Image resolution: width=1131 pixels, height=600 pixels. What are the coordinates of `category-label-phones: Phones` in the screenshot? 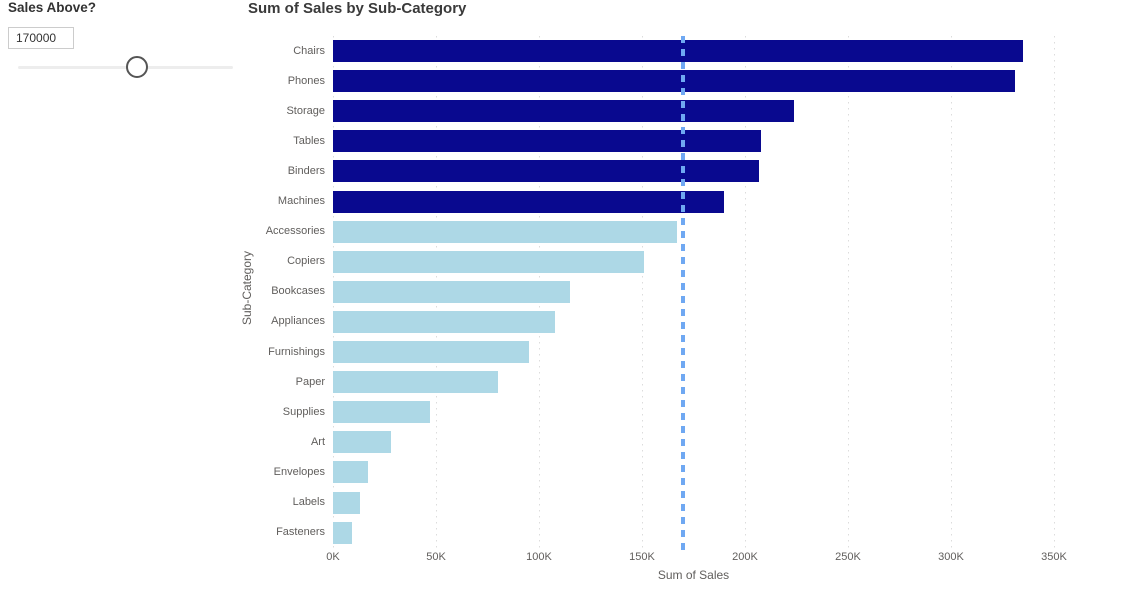 It's located at (306, 80).